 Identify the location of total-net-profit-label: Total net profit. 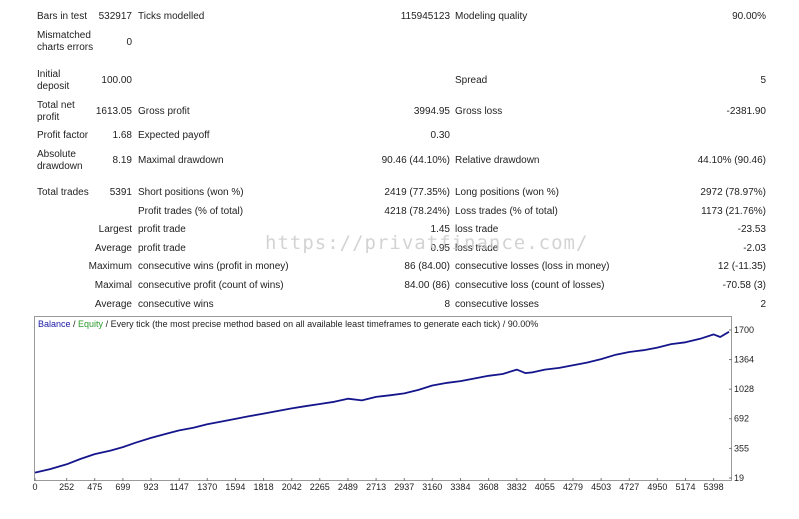
(56, 111).